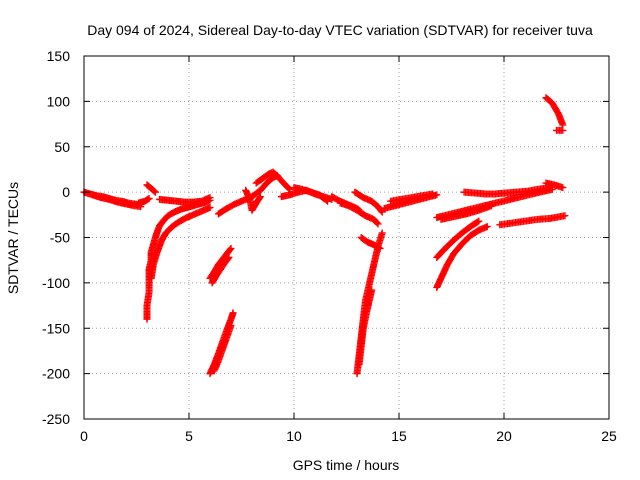  I want to click on y-tick-label: 150, so click(59, 56).